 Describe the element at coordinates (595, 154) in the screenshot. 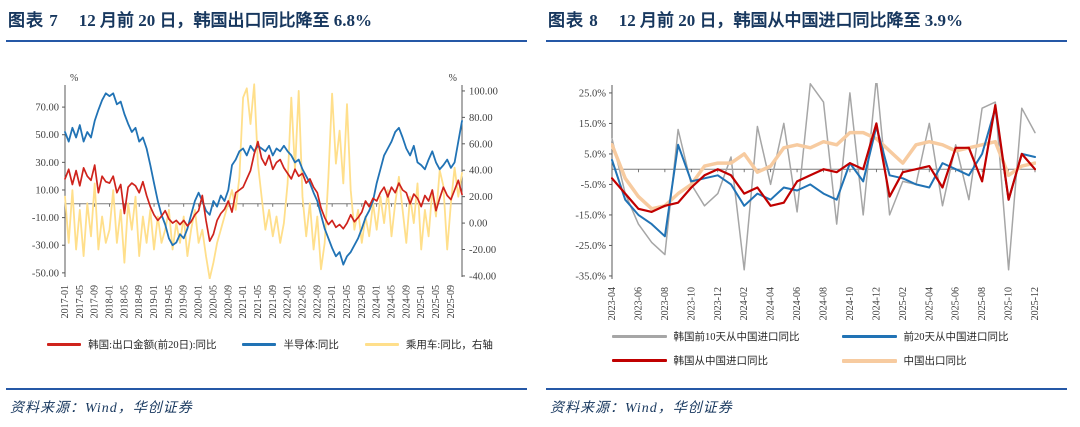

I see `y-tick-label-left: 5.0%` at that location.